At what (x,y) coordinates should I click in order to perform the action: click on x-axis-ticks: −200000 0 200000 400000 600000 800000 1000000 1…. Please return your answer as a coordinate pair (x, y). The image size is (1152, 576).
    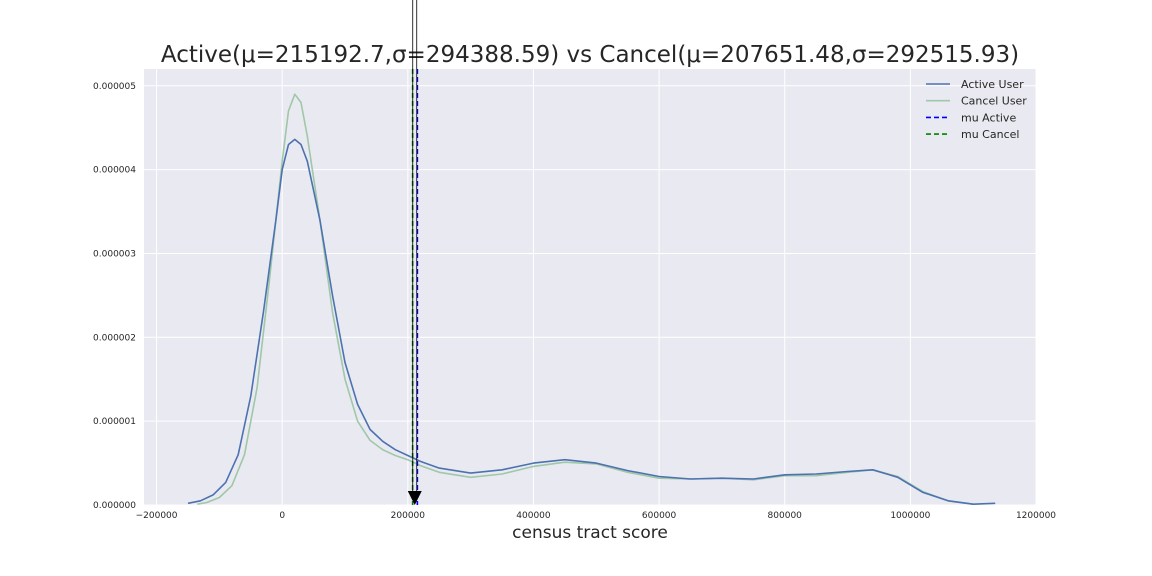
    Looking at the image, I should click on (596, 516).